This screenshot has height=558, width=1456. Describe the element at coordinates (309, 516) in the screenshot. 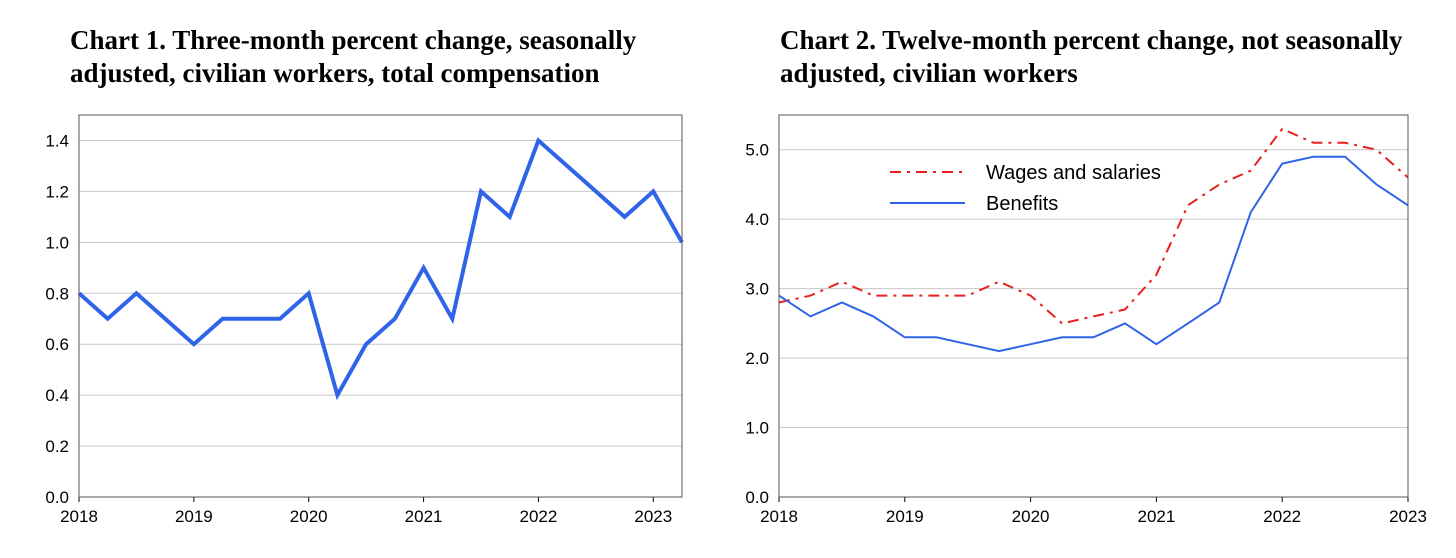

I see `chart-1-x-tick-label: 2020` at that location.